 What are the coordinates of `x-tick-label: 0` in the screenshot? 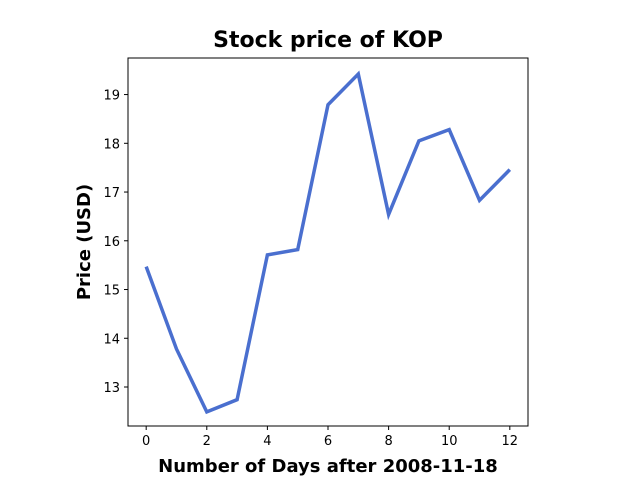 It's located at (146, 441).